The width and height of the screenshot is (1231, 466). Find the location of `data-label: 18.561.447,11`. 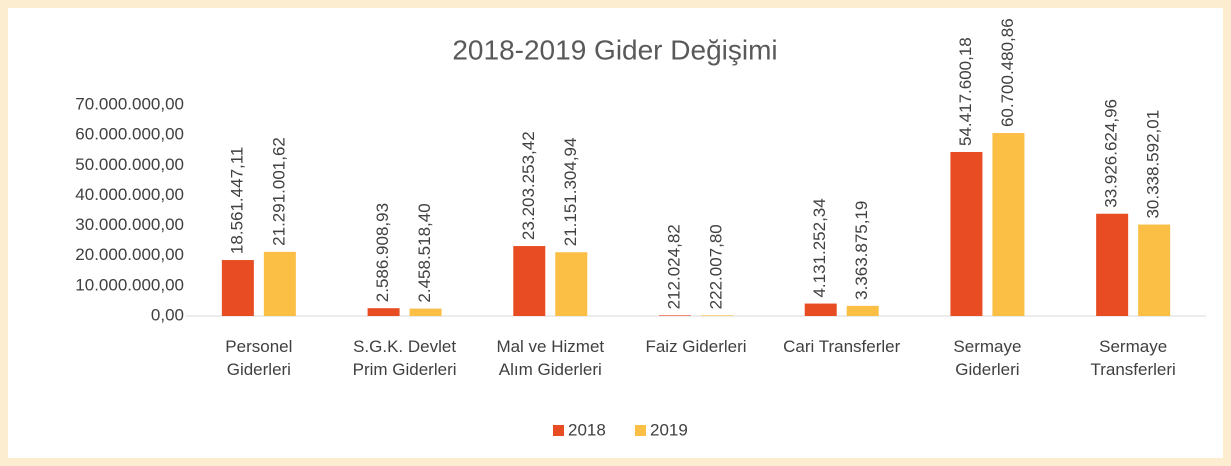

data-label: 18.561.447,11 is located at coordinates (236, 200).